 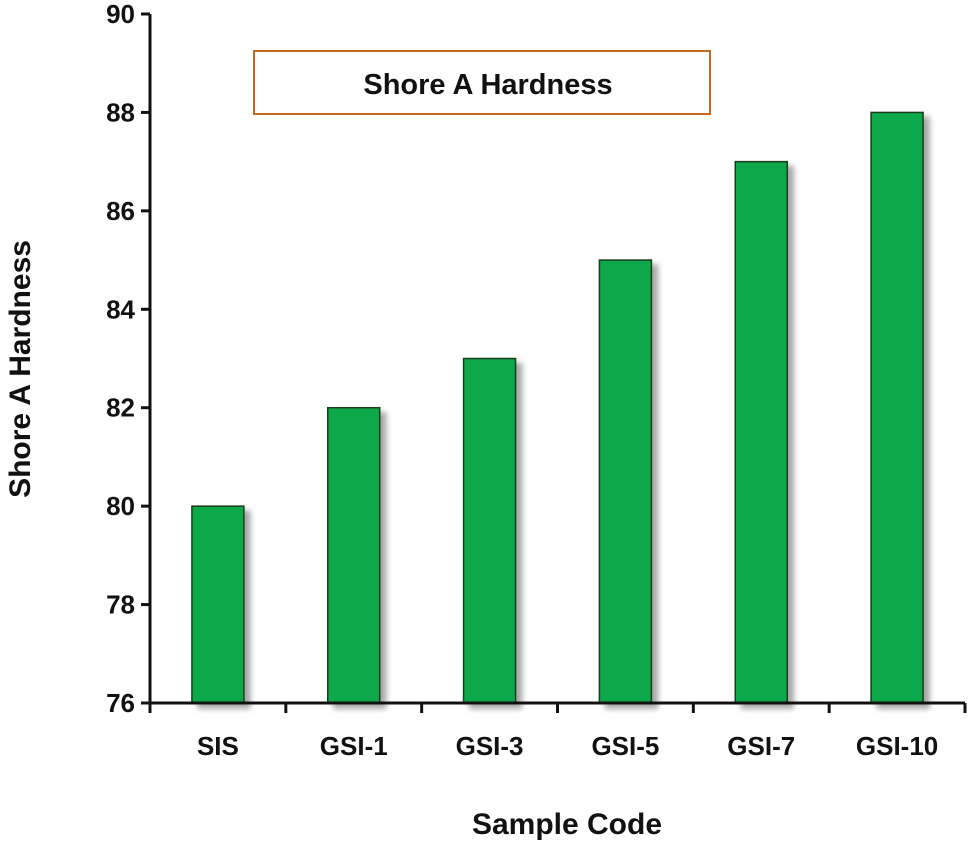 I want to click on y-tick-label: 78, so click(x=120, y=605).